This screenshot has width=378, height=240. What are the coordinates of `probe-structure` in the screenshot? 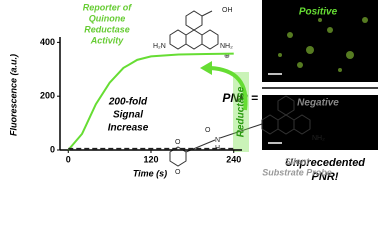 It's located at (240, 131).